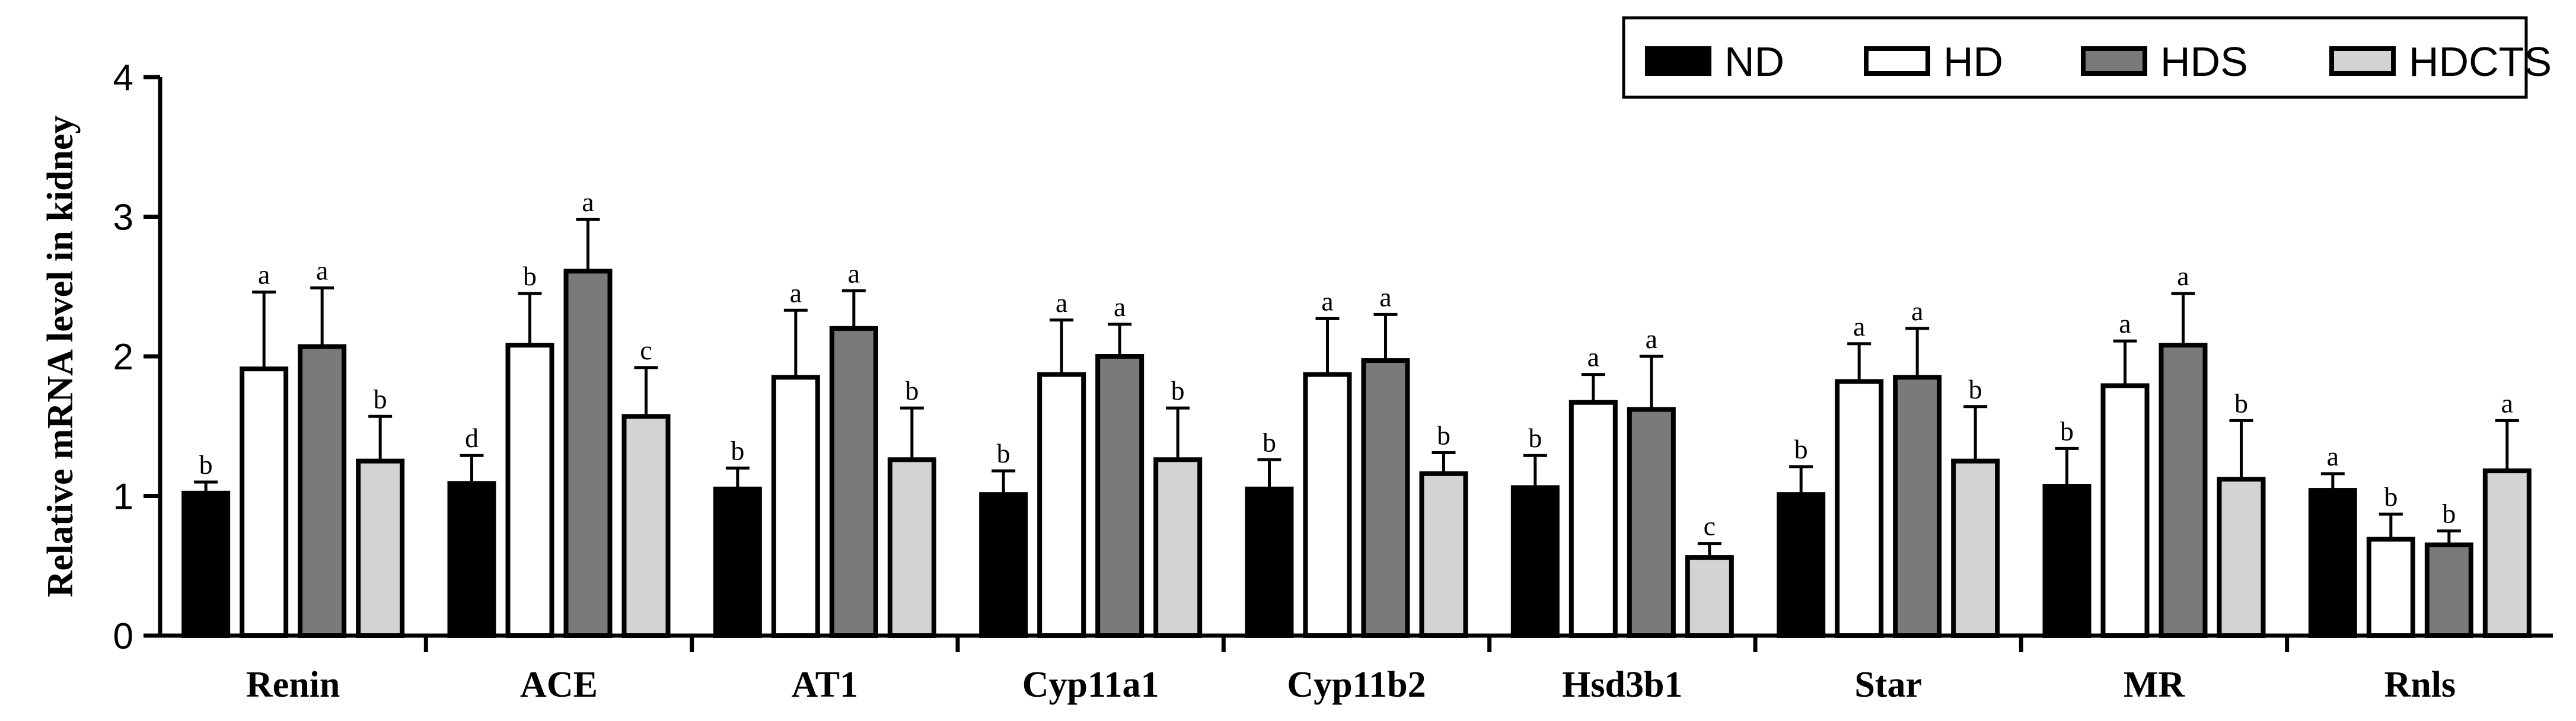 The image size is (2576, 721). Describe the element at coordinates (1754, 62) in the screenshot. I see `legend-label-nd: ND` at that location.